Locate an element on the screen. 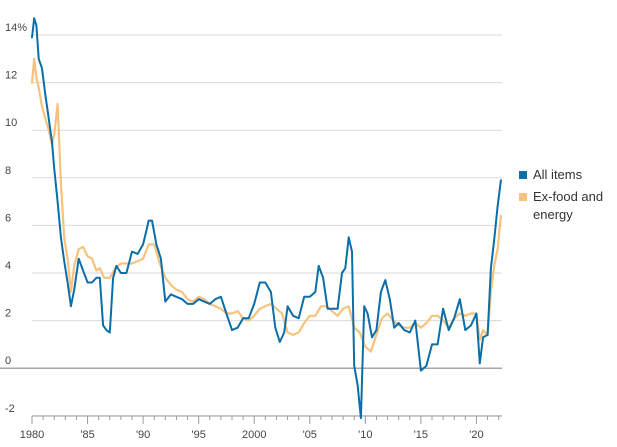  legend-label-all-items: All items is located at coordinates (558, 174).